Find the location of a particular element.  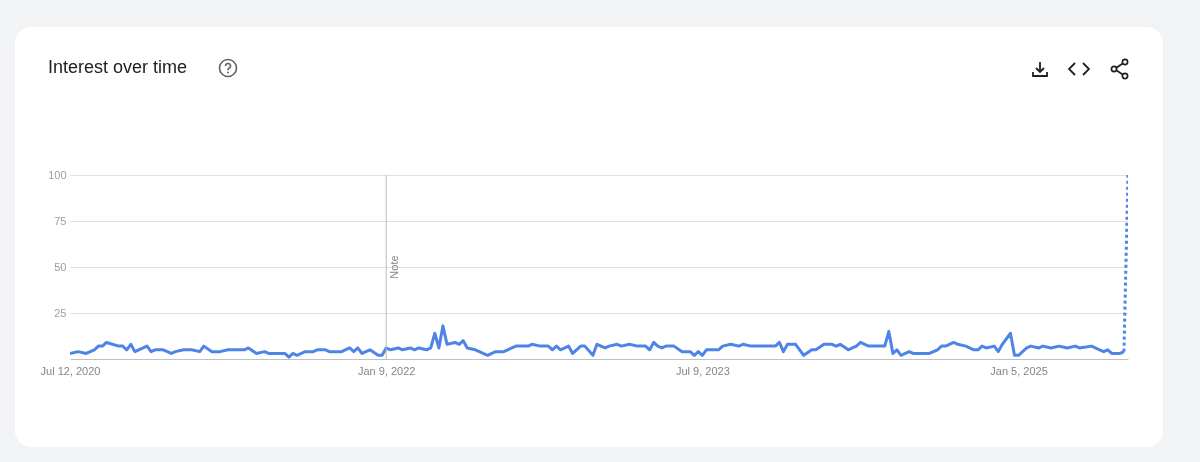

x-tick-label: Jan 9, 2022 is located at coordinates (386, 370).